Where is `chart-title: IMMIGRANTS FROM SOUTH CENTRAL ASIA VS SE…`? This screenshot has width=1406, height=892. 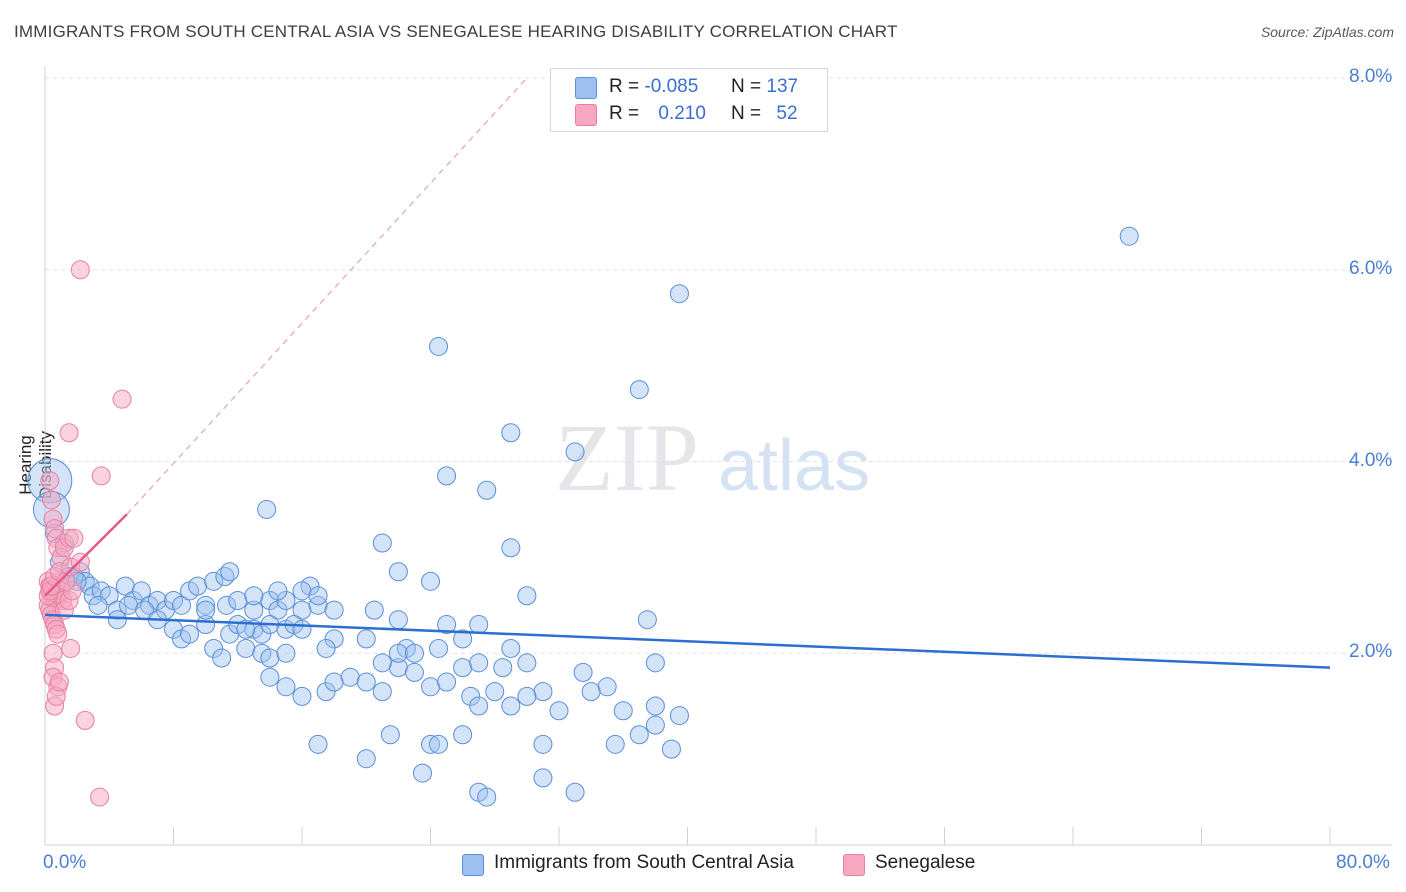 chart-title: IMMIGRANTS FROM SOUTH CENTRAL ASIA VS SE… is located at coordinates (456, 31).